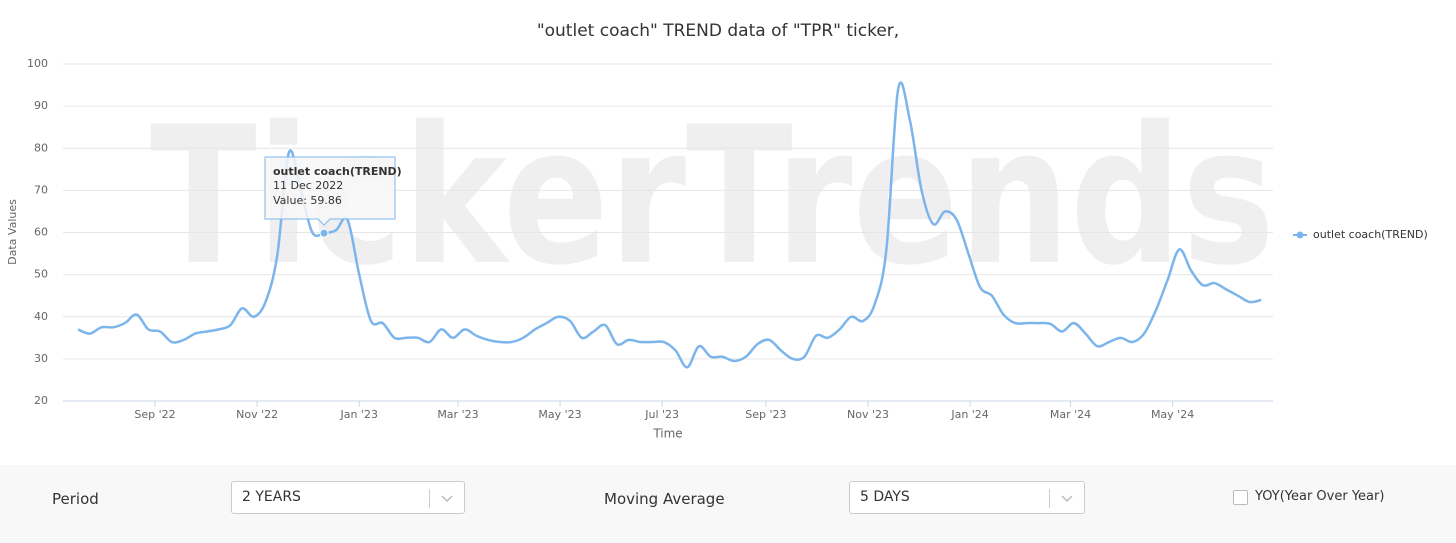 This screenshot has height=543, width=1456. What do you see at coordinates (257, 414) in the screenshot?
I see `x-tick-label: Nov '22` at bounding box center [257, 414].